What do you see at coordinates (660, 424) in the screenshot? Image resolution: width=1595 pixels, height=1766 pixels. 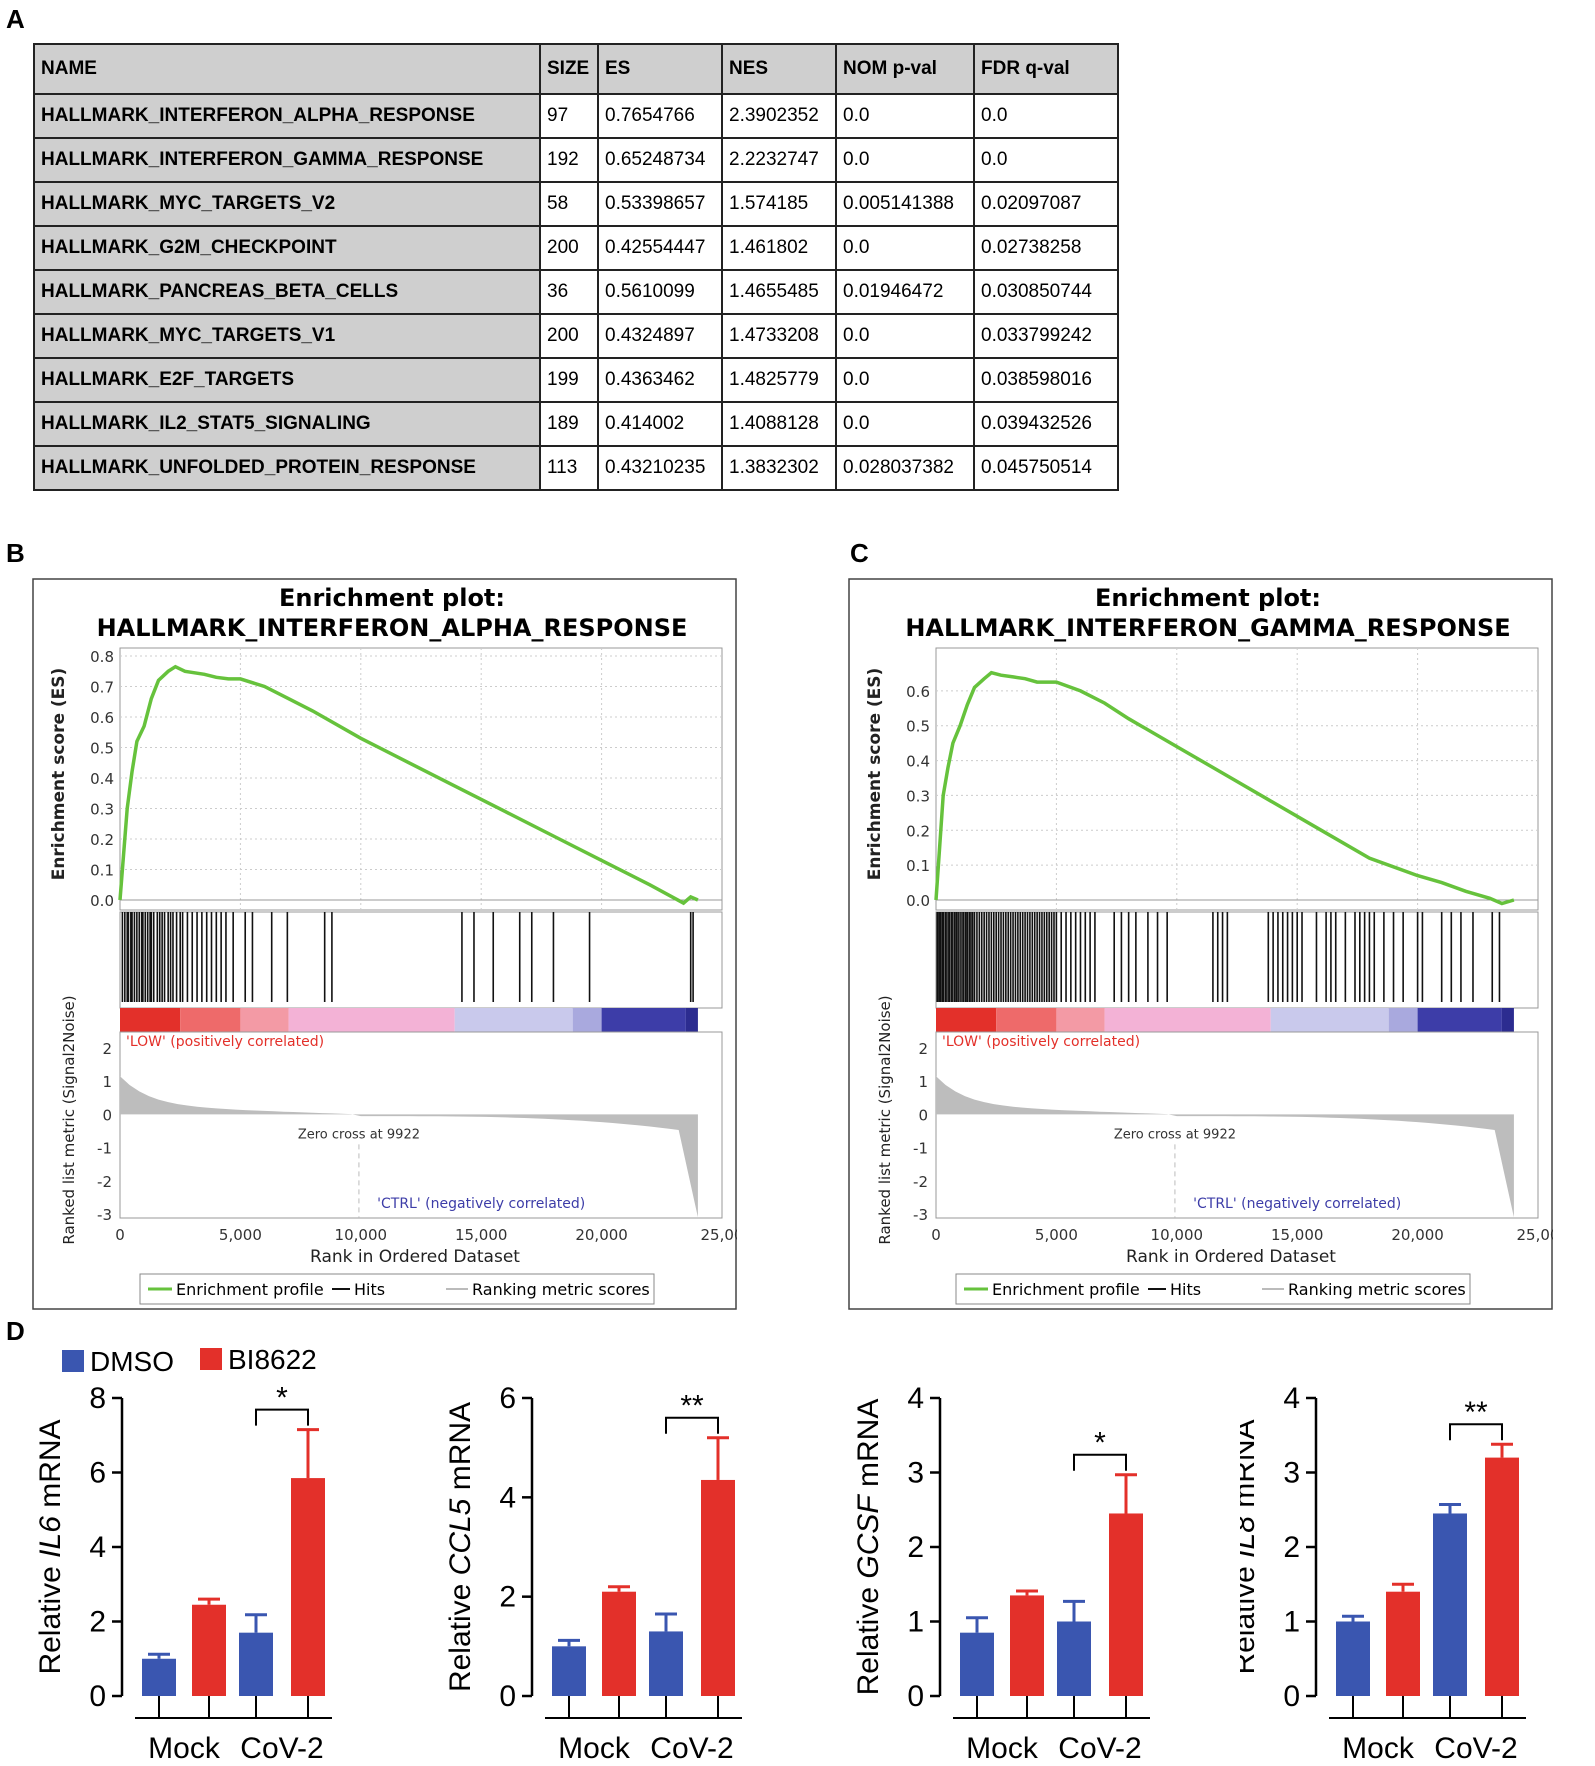 I see `value-cell: 0.414002` at bounding box center [660, 424].